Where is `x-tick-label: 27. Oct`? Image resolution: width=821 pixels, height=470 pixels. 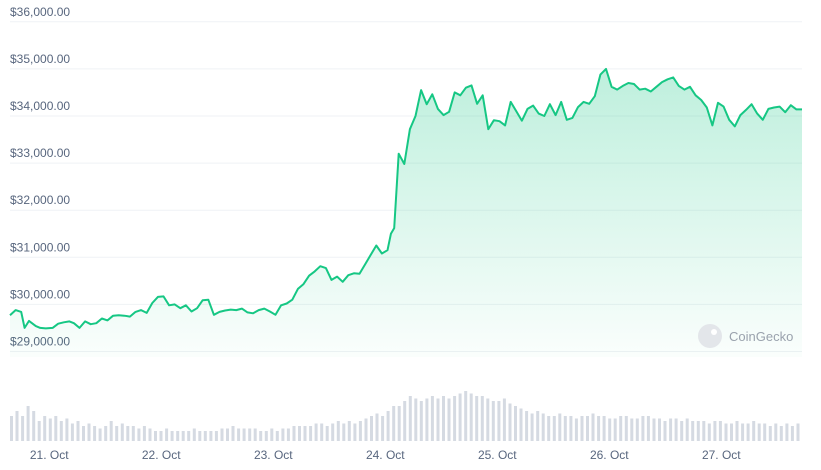
x-tick-label: 27. Oct is located at coordinates (721, 455).